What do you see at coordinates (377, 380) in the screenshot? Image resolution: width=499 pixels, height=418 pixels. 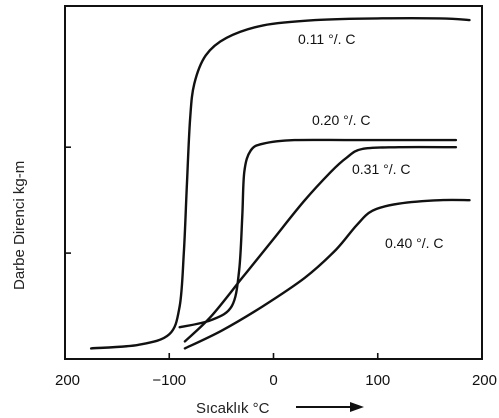 I see `x-tick-label: 100` at bounding box center [377, 380].